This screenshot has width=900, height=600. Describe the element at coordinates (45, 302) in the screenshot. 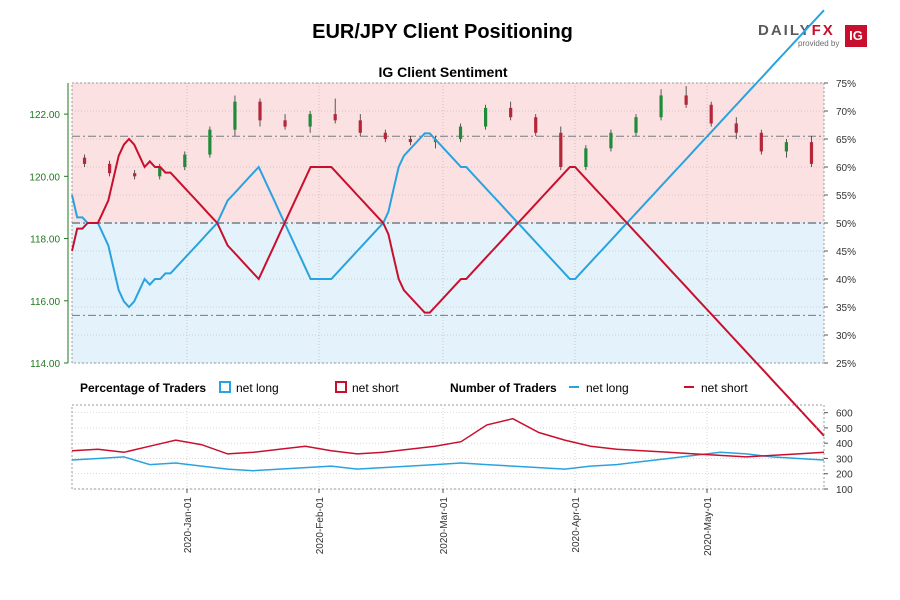

I see `price-tick-label: 116.00` at that location.